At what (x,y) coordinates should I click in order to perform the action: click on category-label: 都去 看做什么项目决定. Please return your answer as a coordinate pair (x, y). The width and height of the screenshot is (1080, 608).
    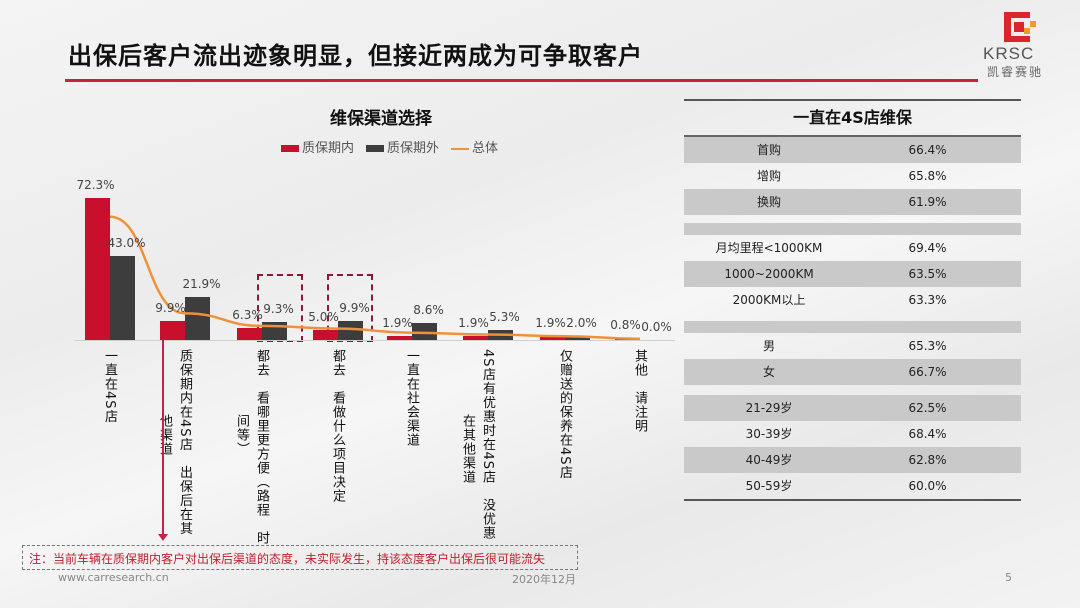
    Looking at the image, I should click on (337, 426).